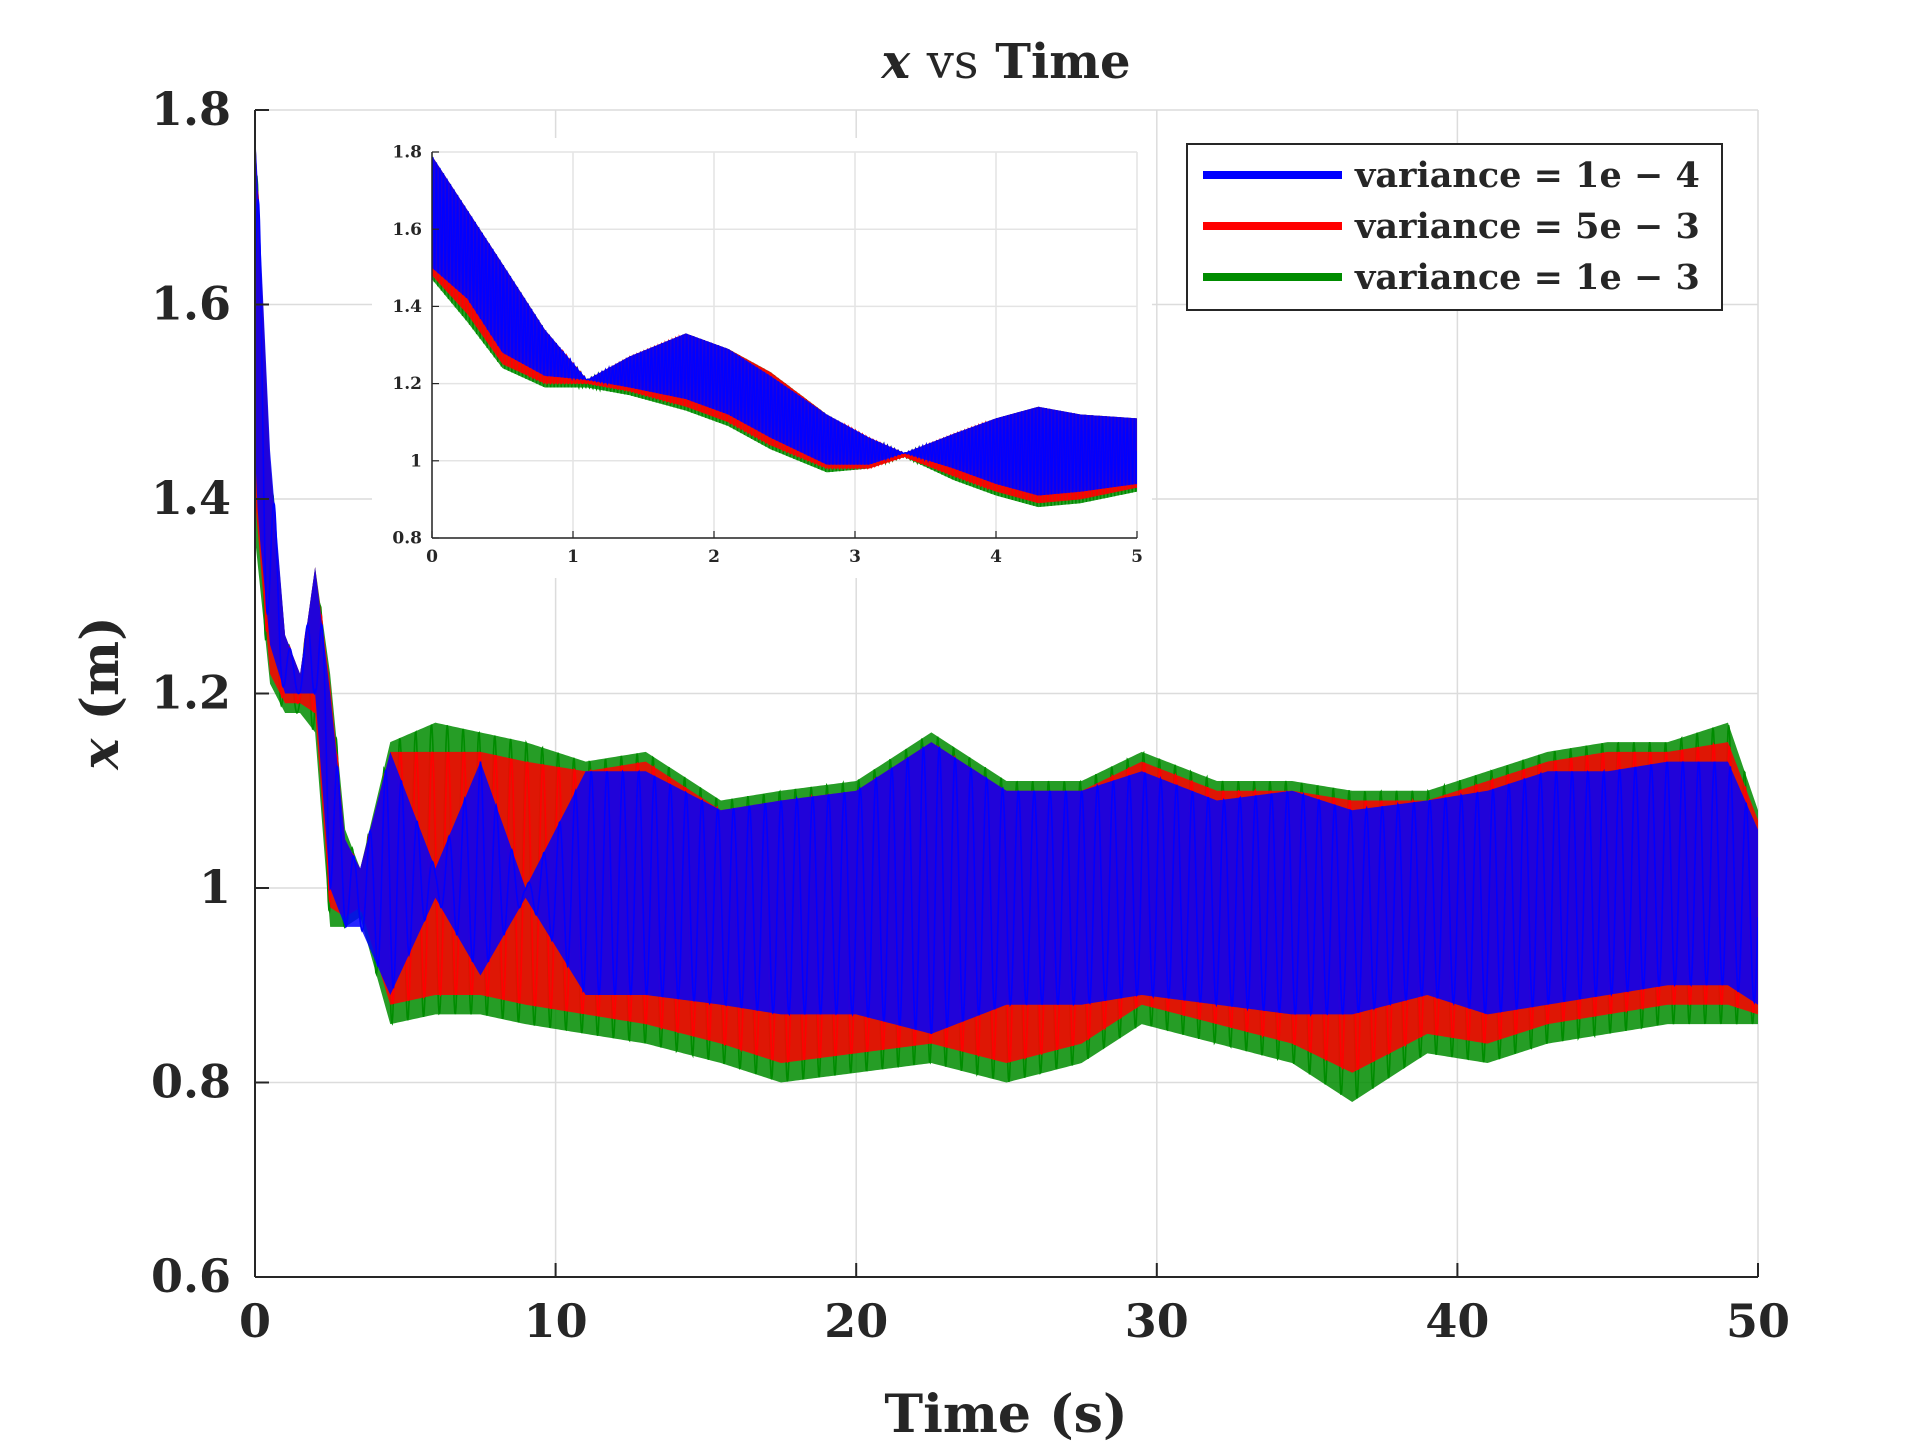  Describe the element at coordinates (1062, 62) in the screenshot. I see `chart-title-rest: Time` at that location.